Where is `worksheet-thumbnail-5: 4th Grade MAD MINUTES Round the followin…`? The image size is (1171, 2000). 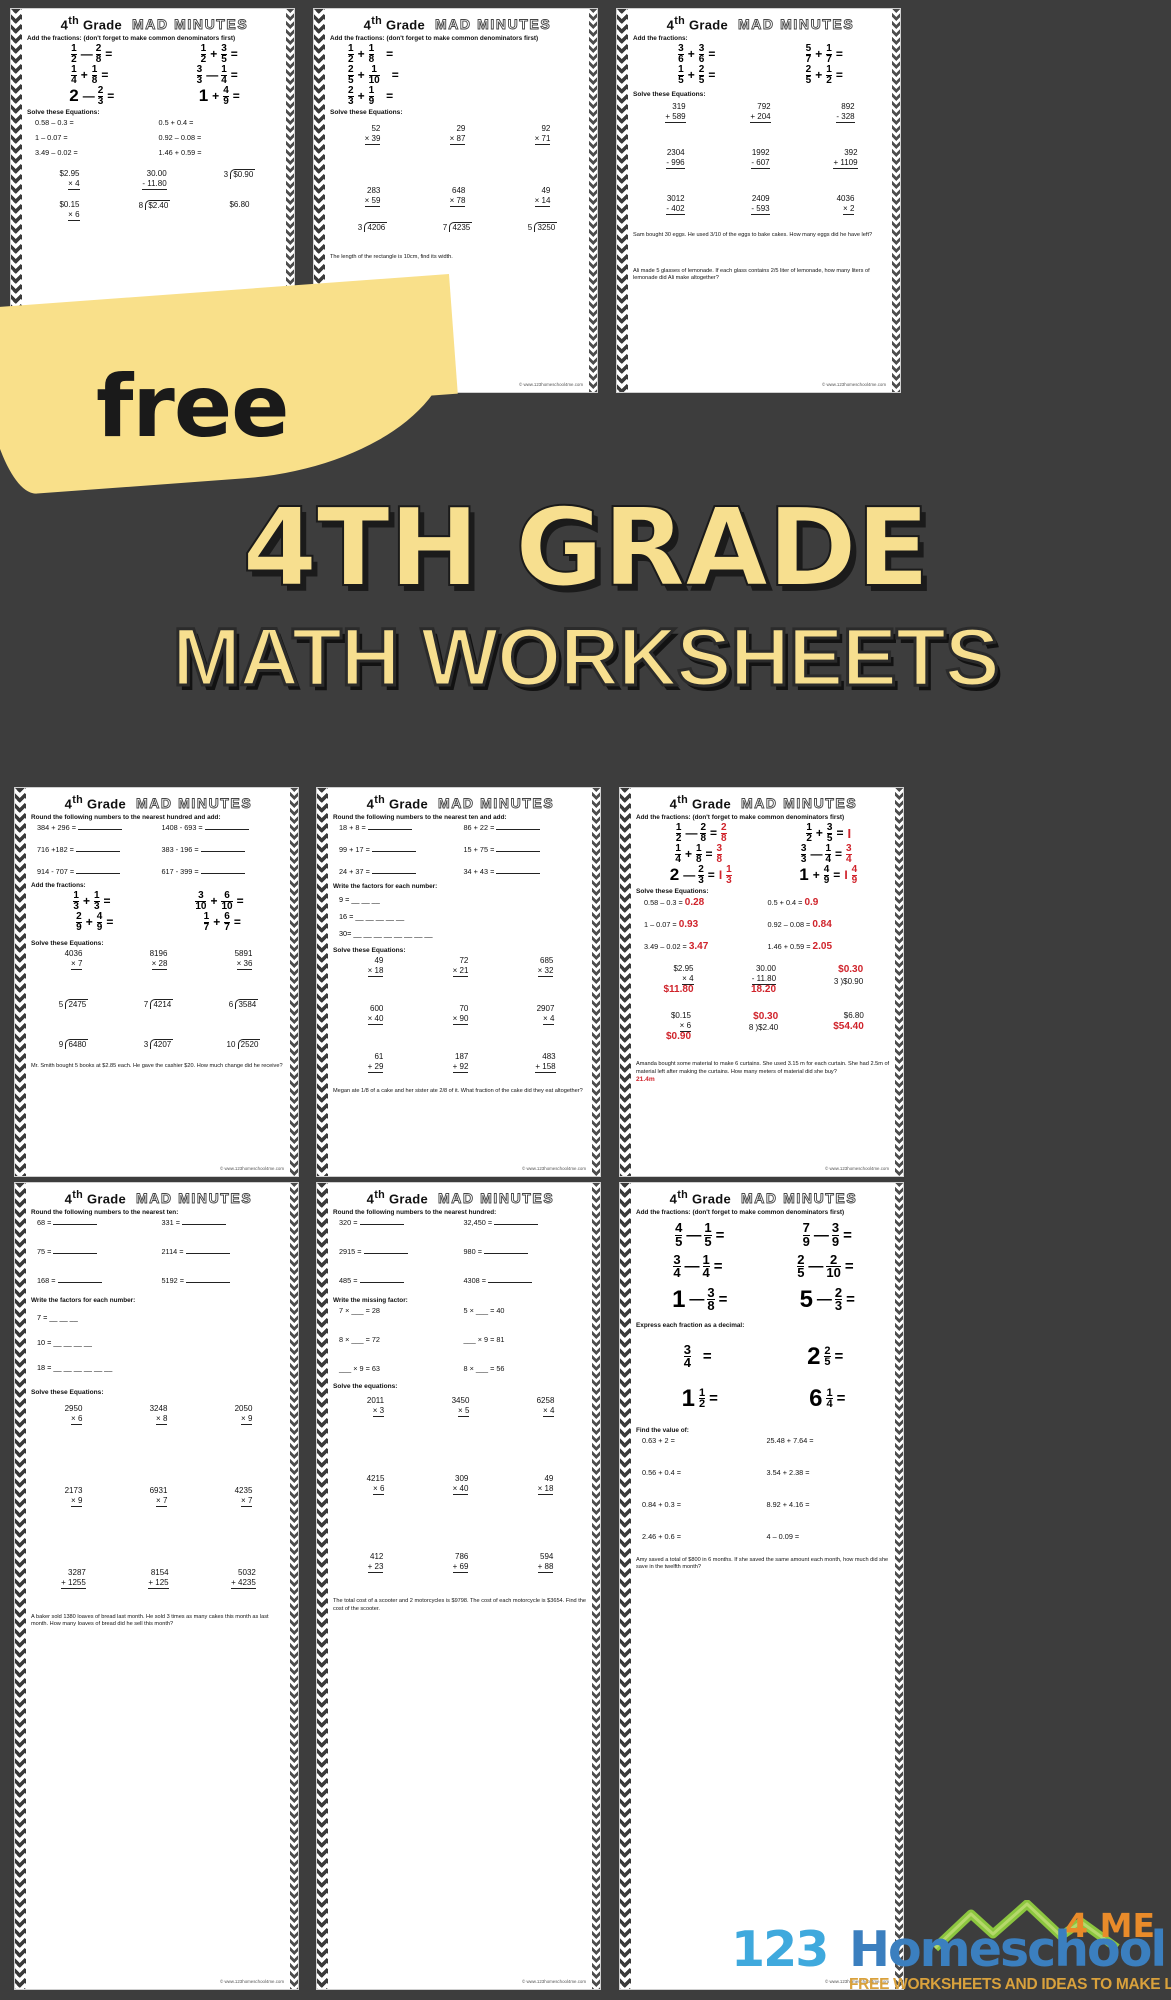 worksheet-thumbnail-5: 4th Grade MAD MINUTES Round the followin… is located at coordinates (458, 982).